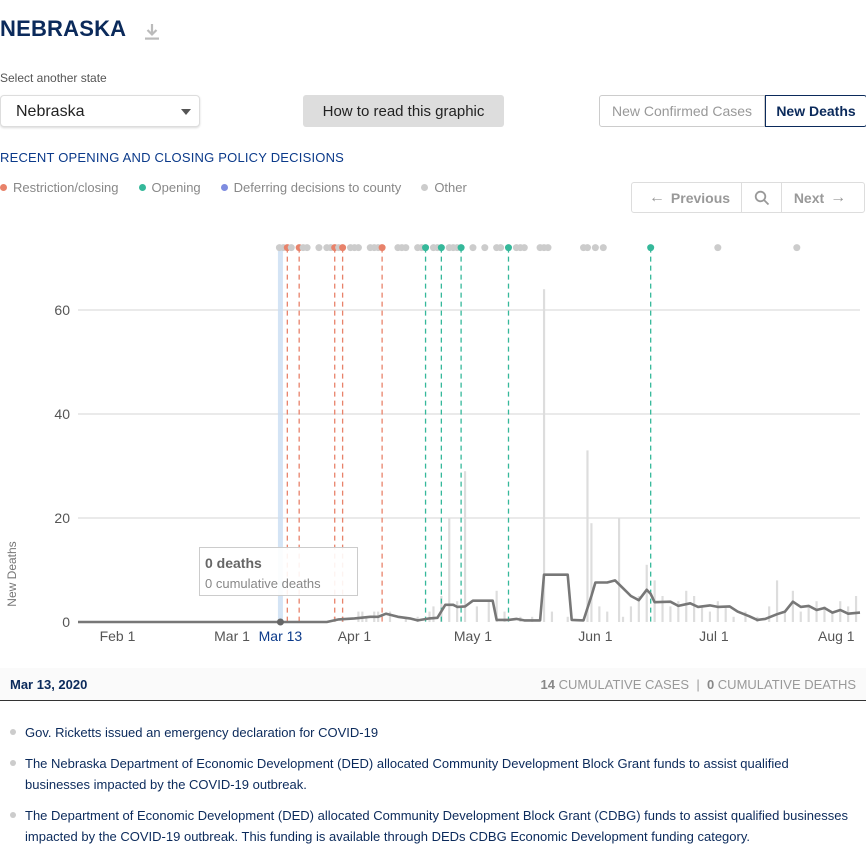  Describe the element at coordinates (450, 187) in the screenshot. I see `legend-label: Other` at that location.